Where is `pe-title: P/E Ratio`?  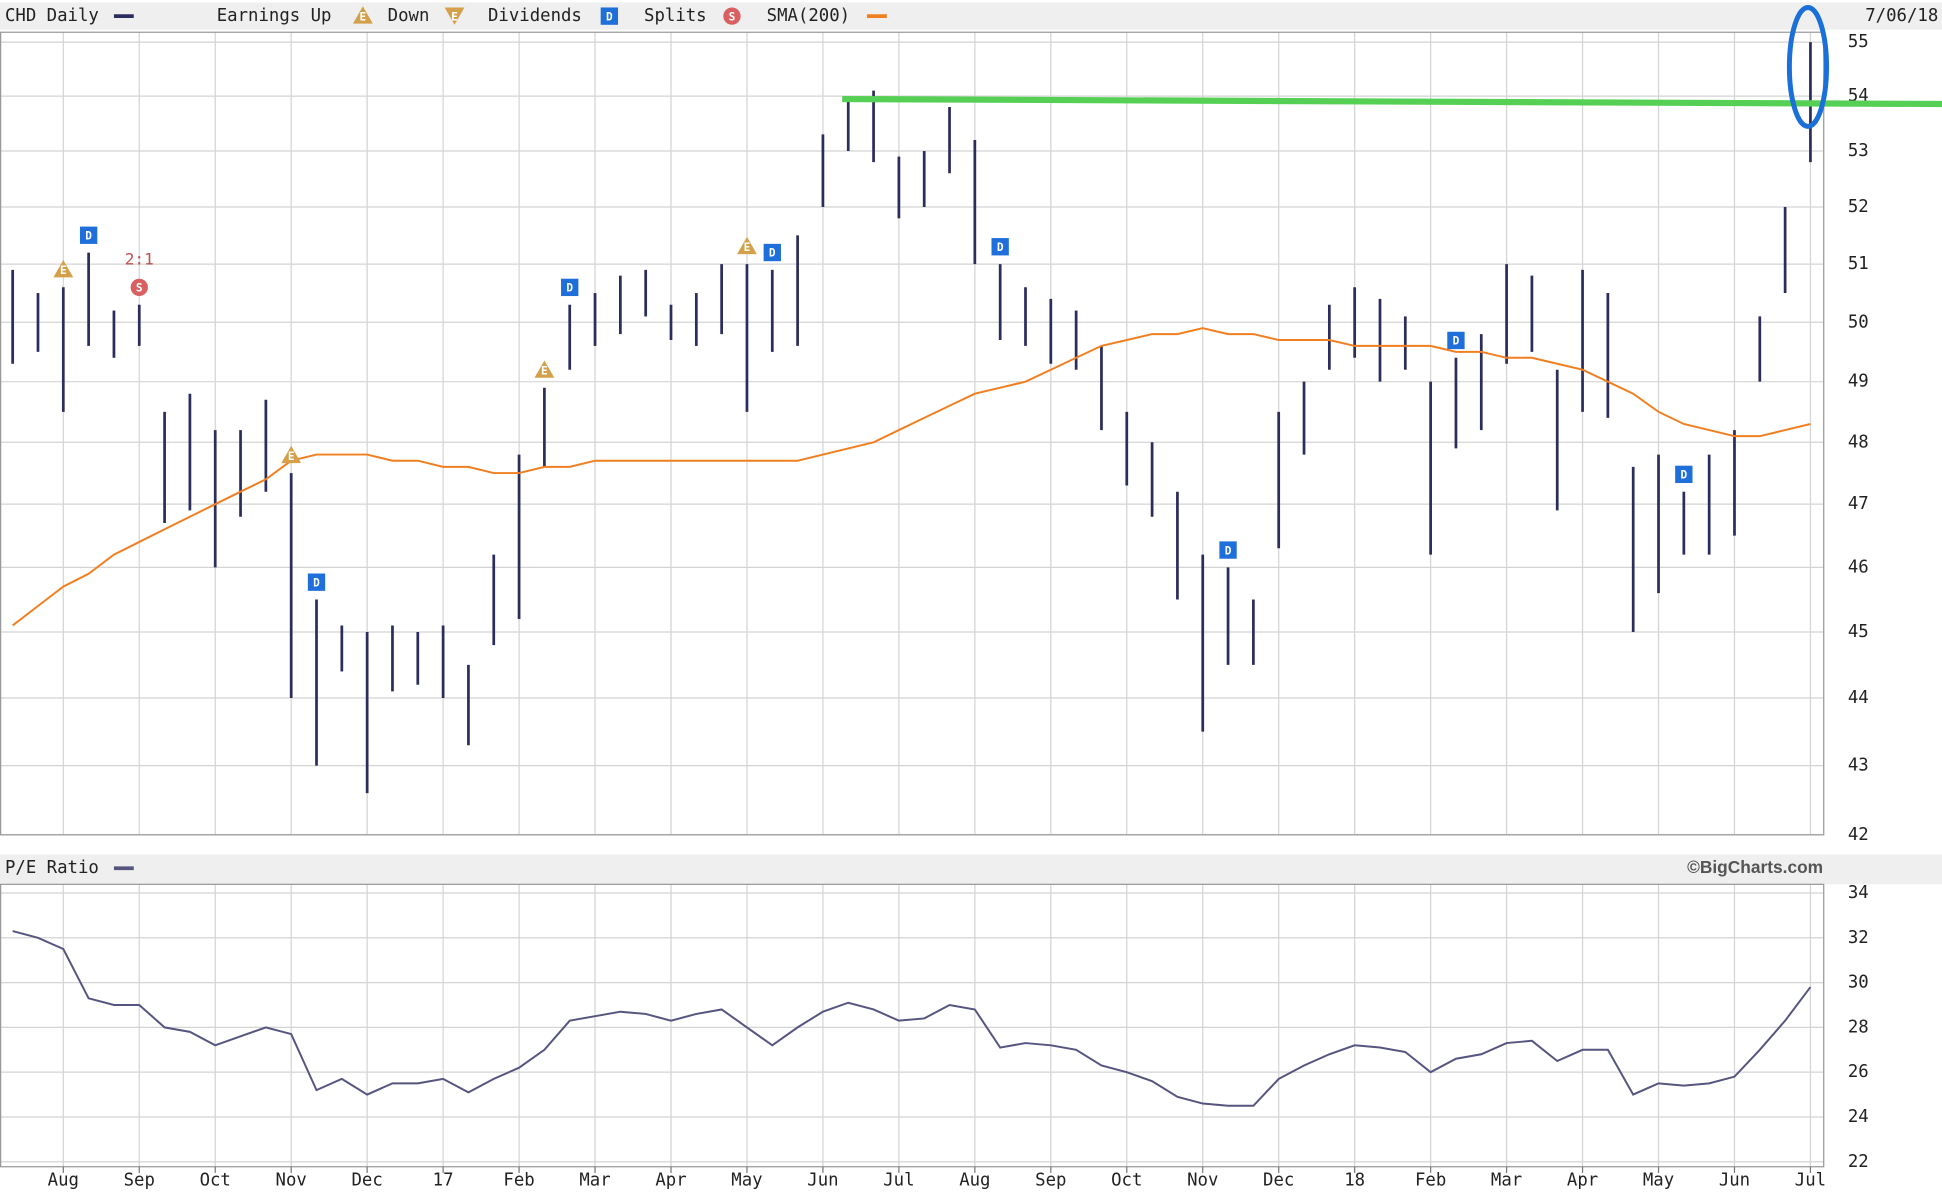
pe-title: P/E Ratio is located at coordinates (52, 868).